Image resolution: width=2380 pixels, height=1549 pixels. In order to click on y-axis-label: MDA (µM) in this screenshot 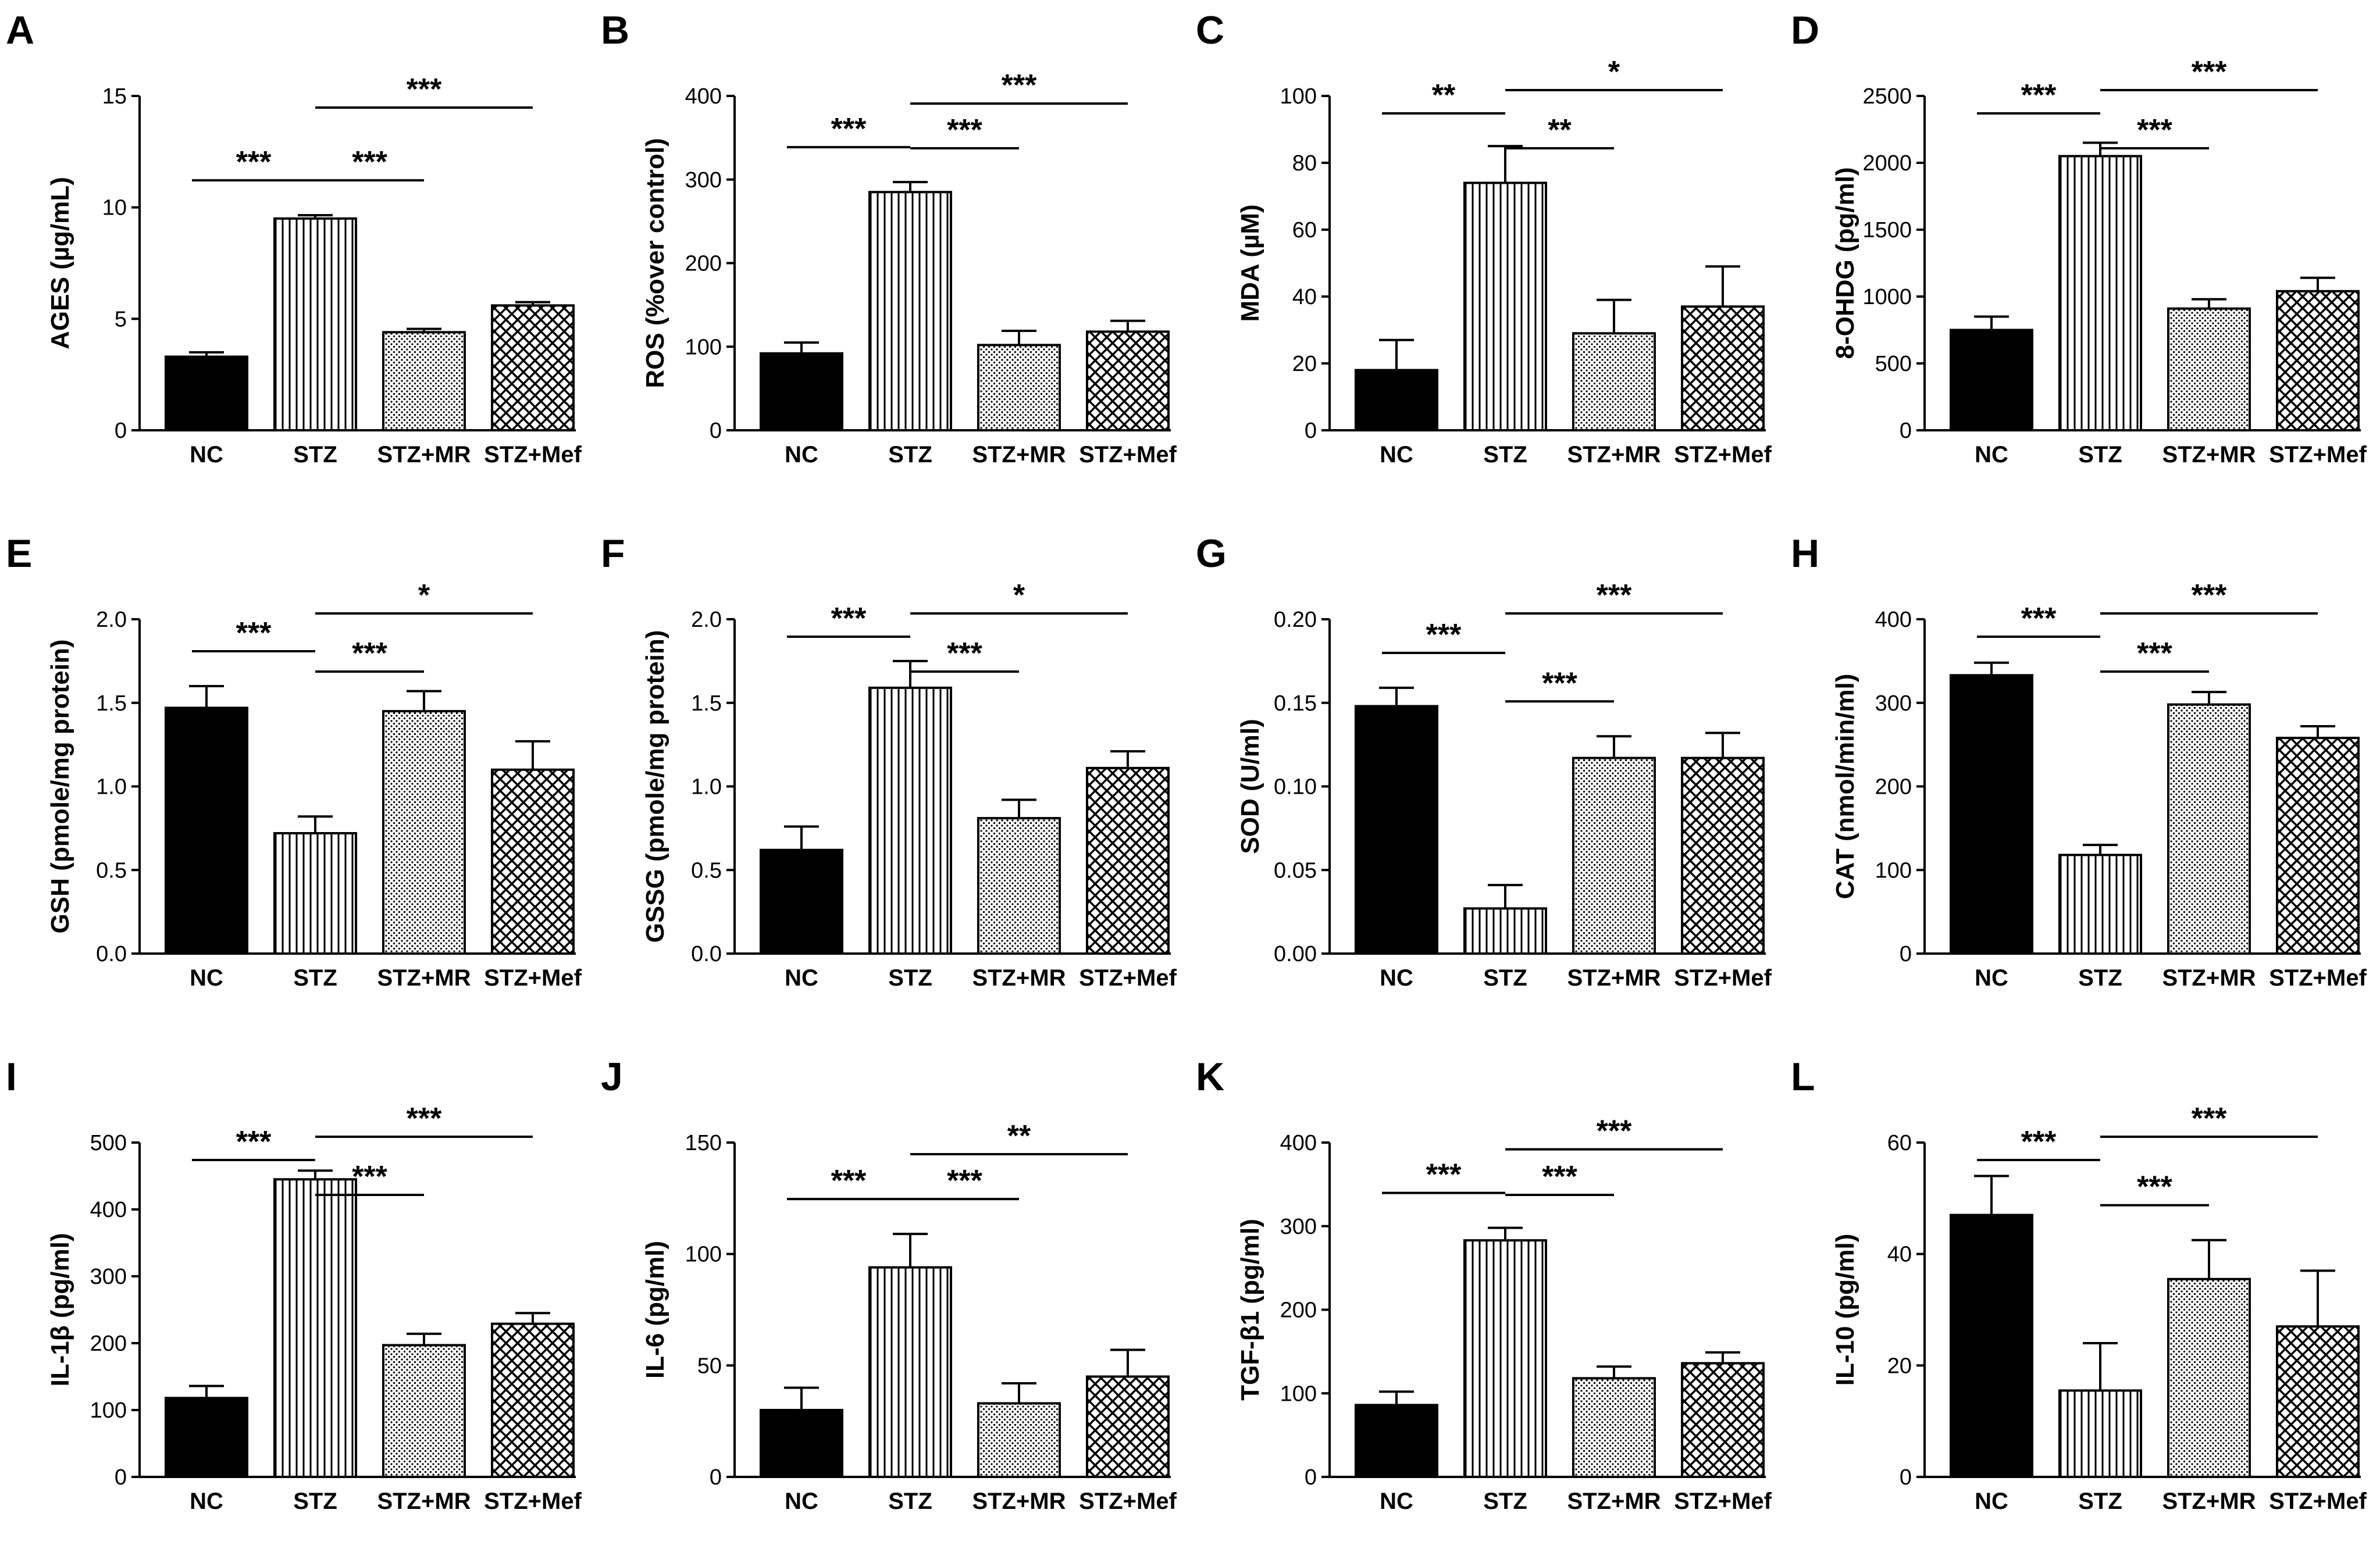, I will do `click(1250, 263)`.